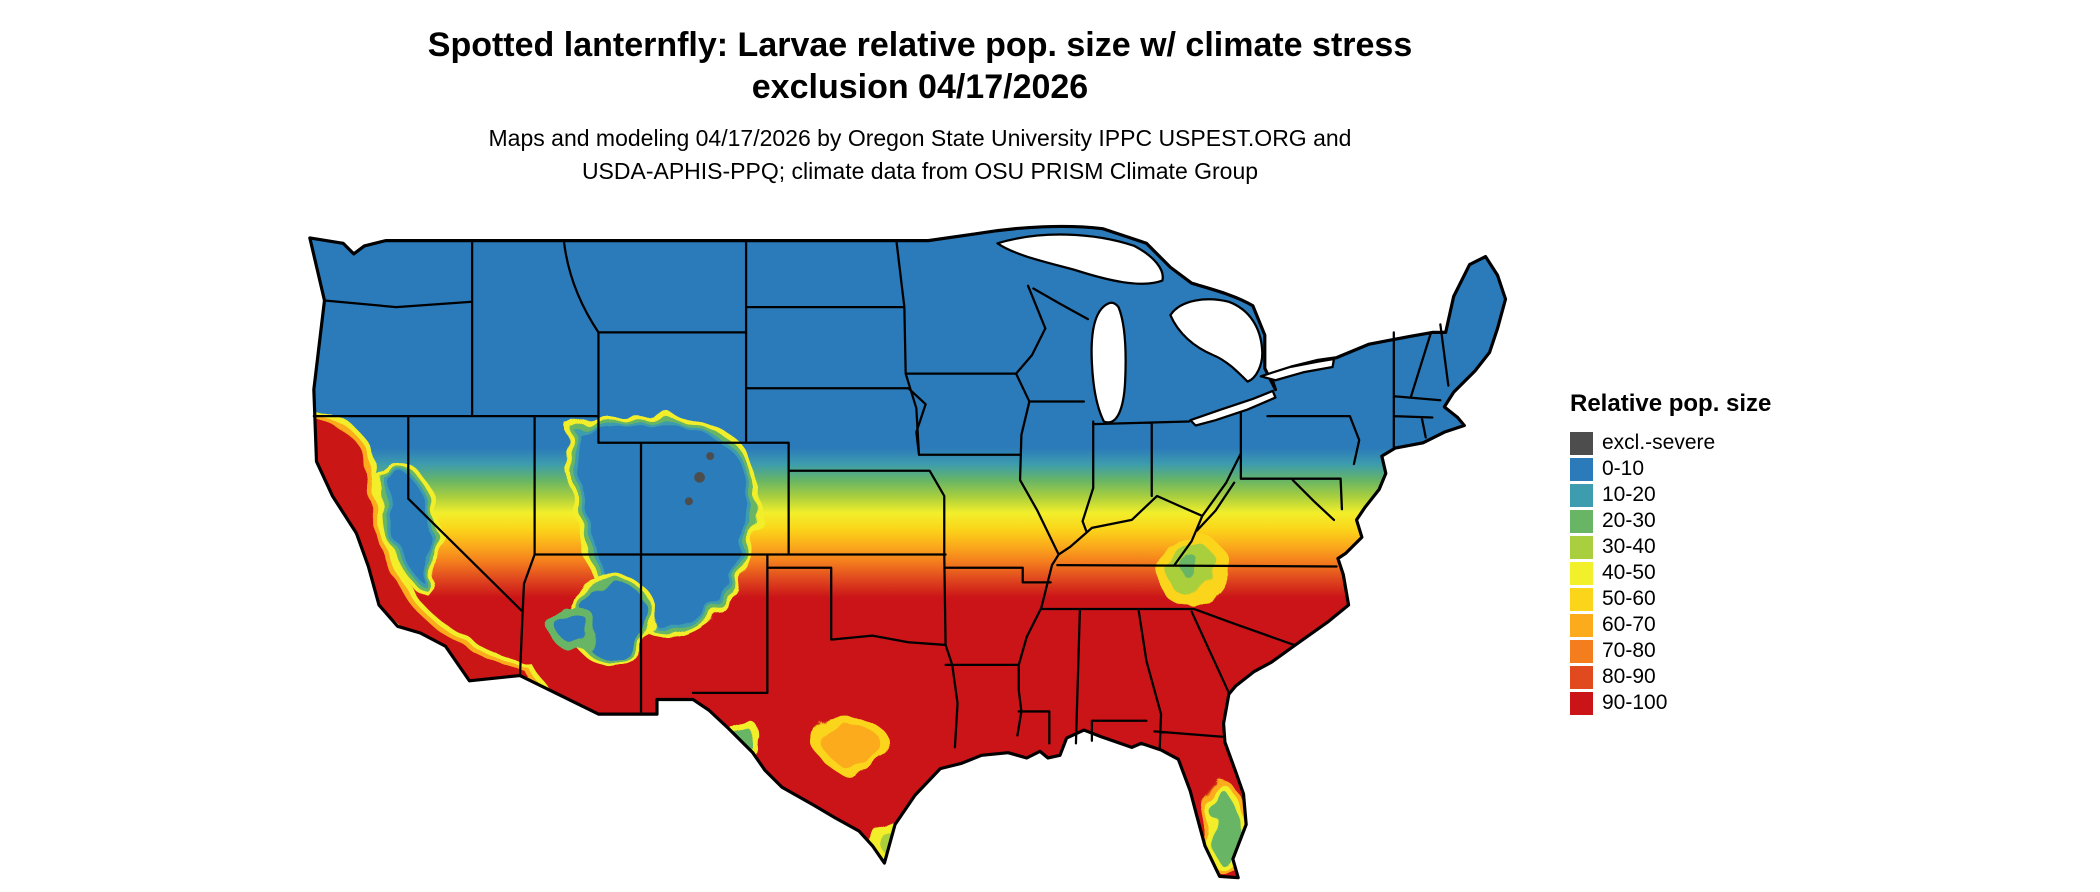 The width and height of the screenshot is (2100, 892). What do you see at coordinates (1216, 340) in the screenshot?
I see `lake-huron` at bounding box center [1216, 340].